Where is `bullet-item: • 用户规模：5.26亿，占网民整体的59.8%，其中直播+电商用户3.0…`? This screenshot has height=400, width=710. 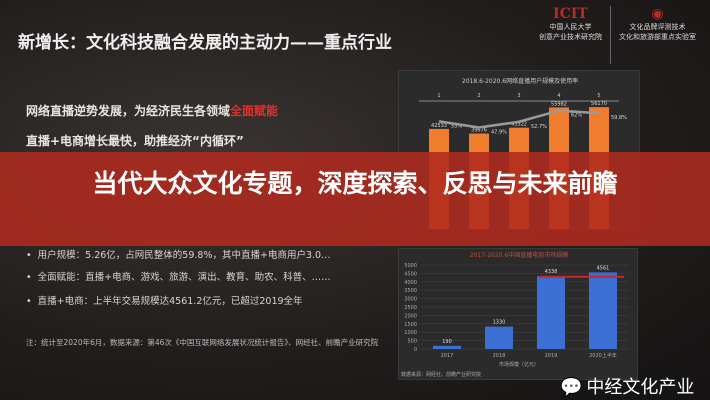 bullet-item: • 用户规模：5.26亿，占网民整体的59.8%，其中直播+电商用户3.0… is located at coordinates (178, 255).